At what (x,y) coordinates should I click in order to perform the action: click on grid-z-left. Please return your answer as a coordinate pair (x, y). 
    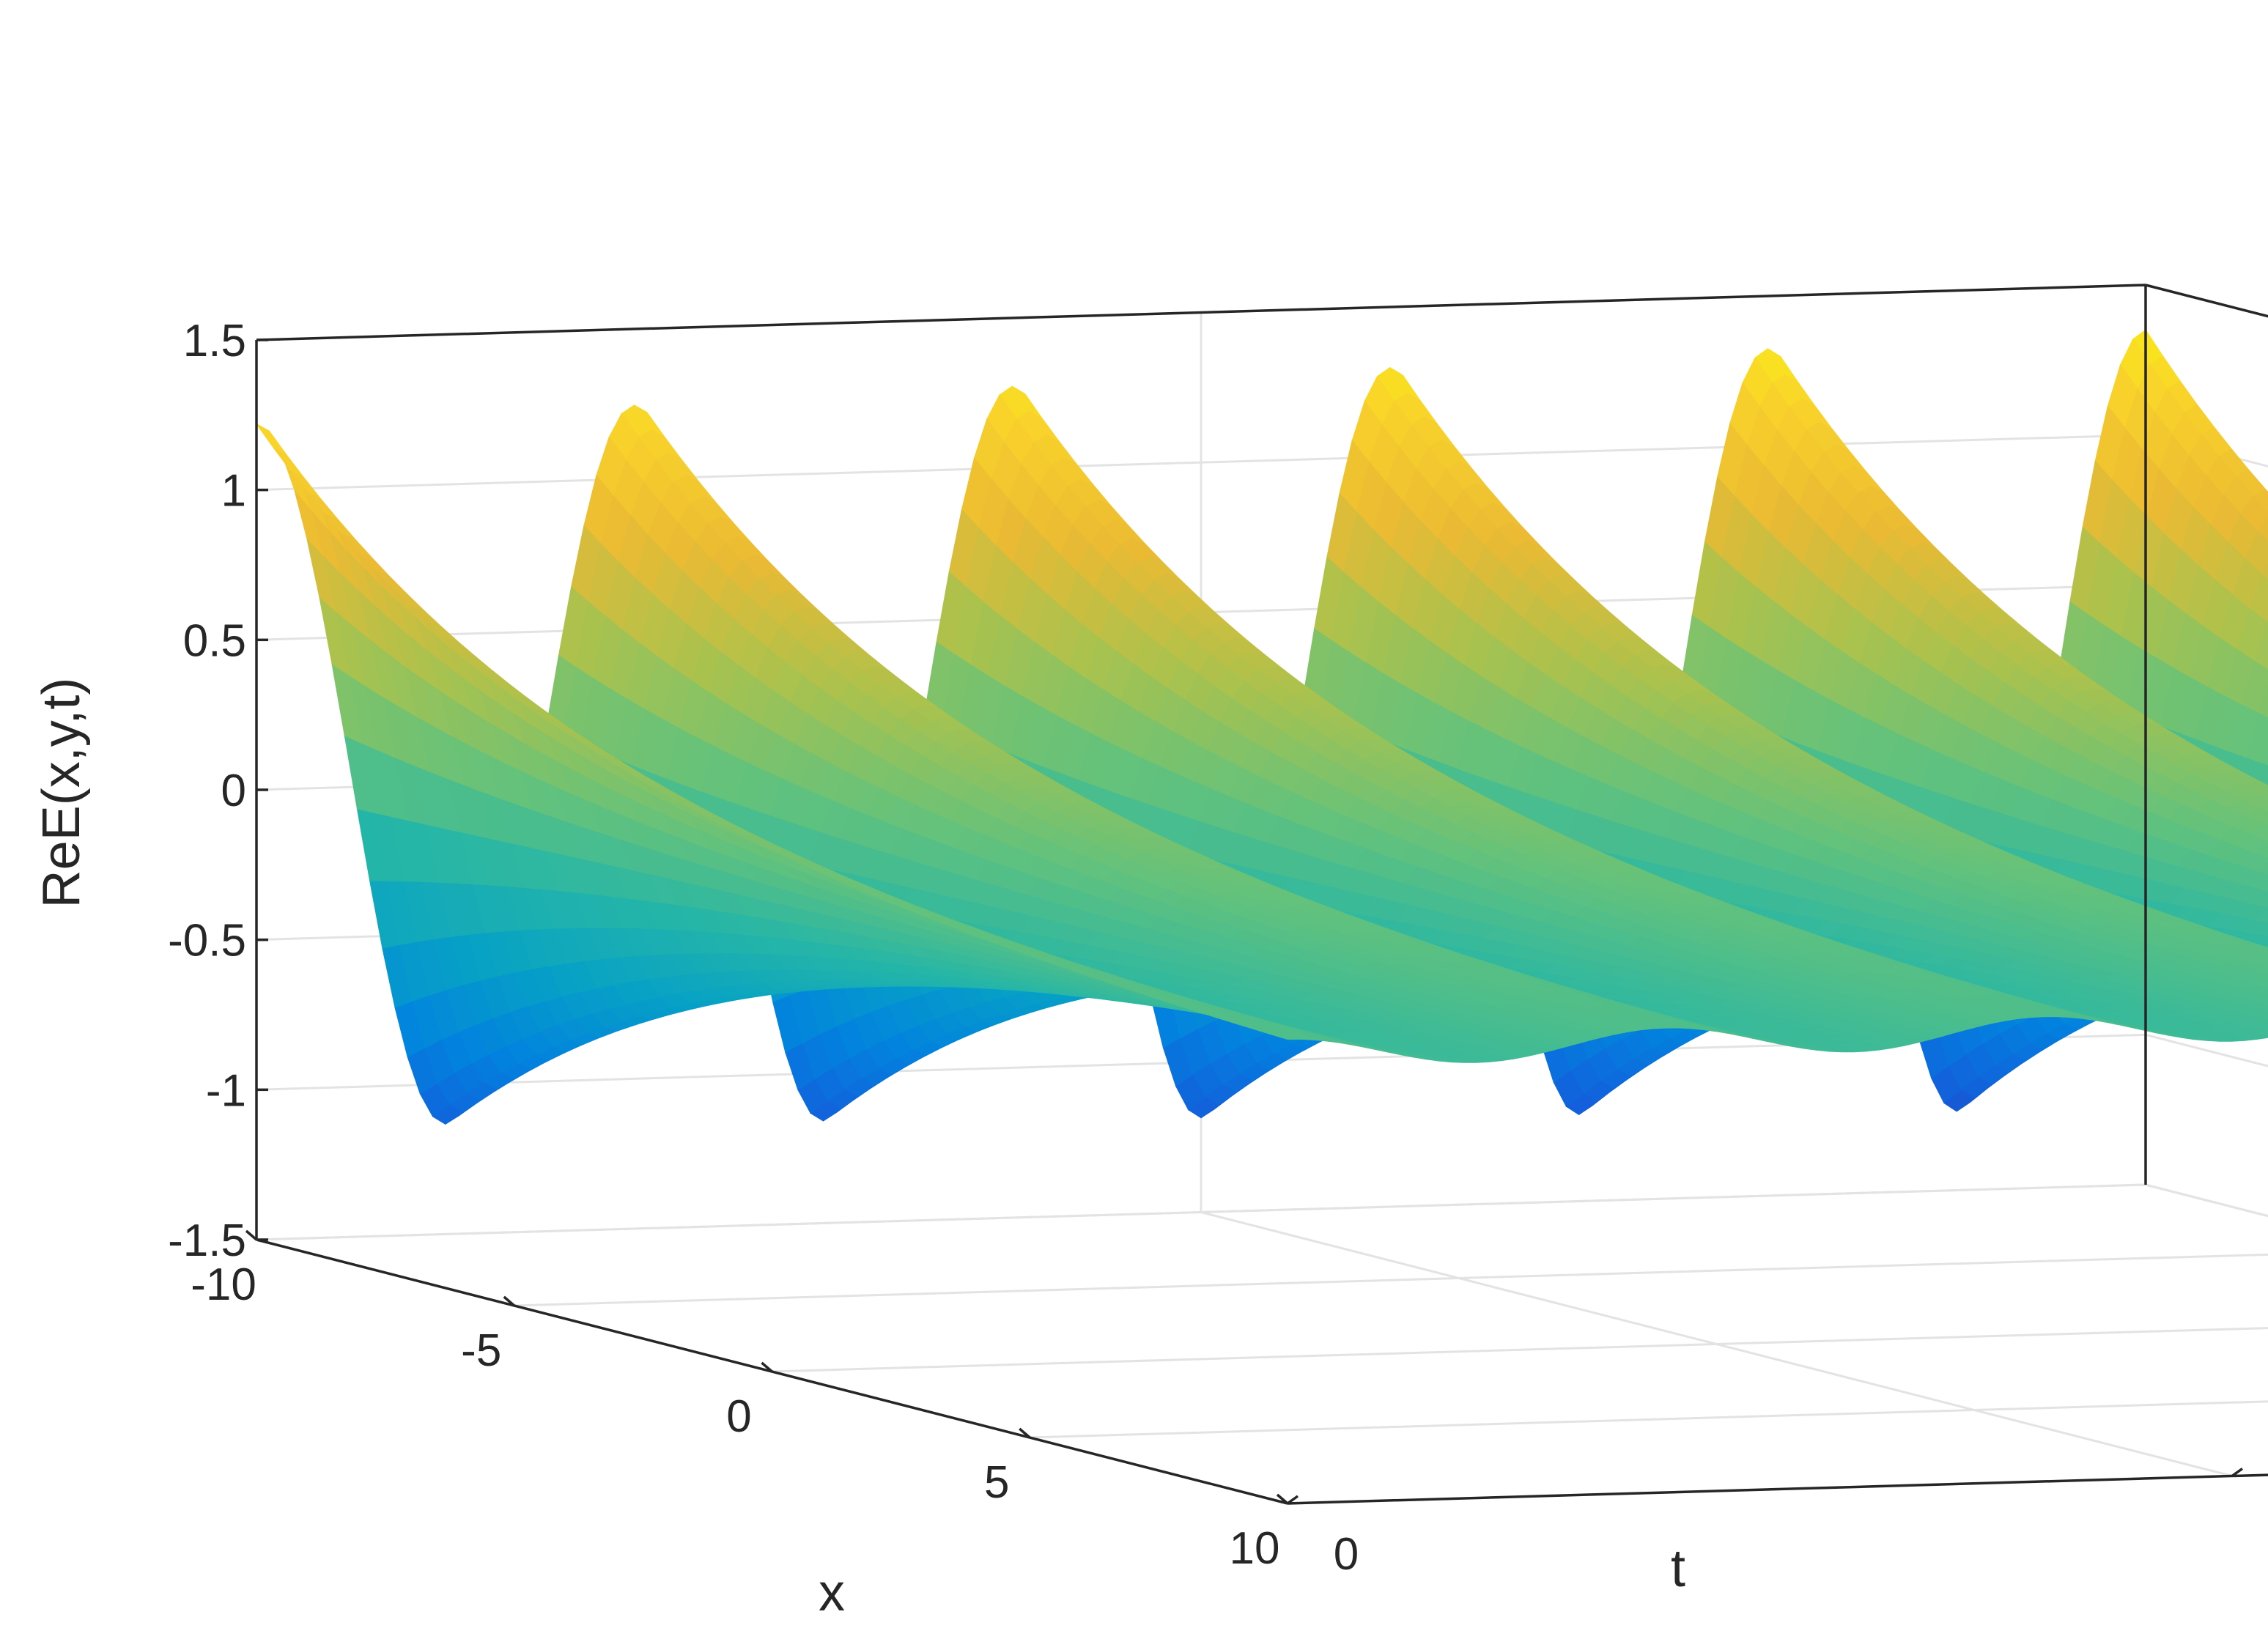
    Looking at the image, I should click on (1201, 1212).